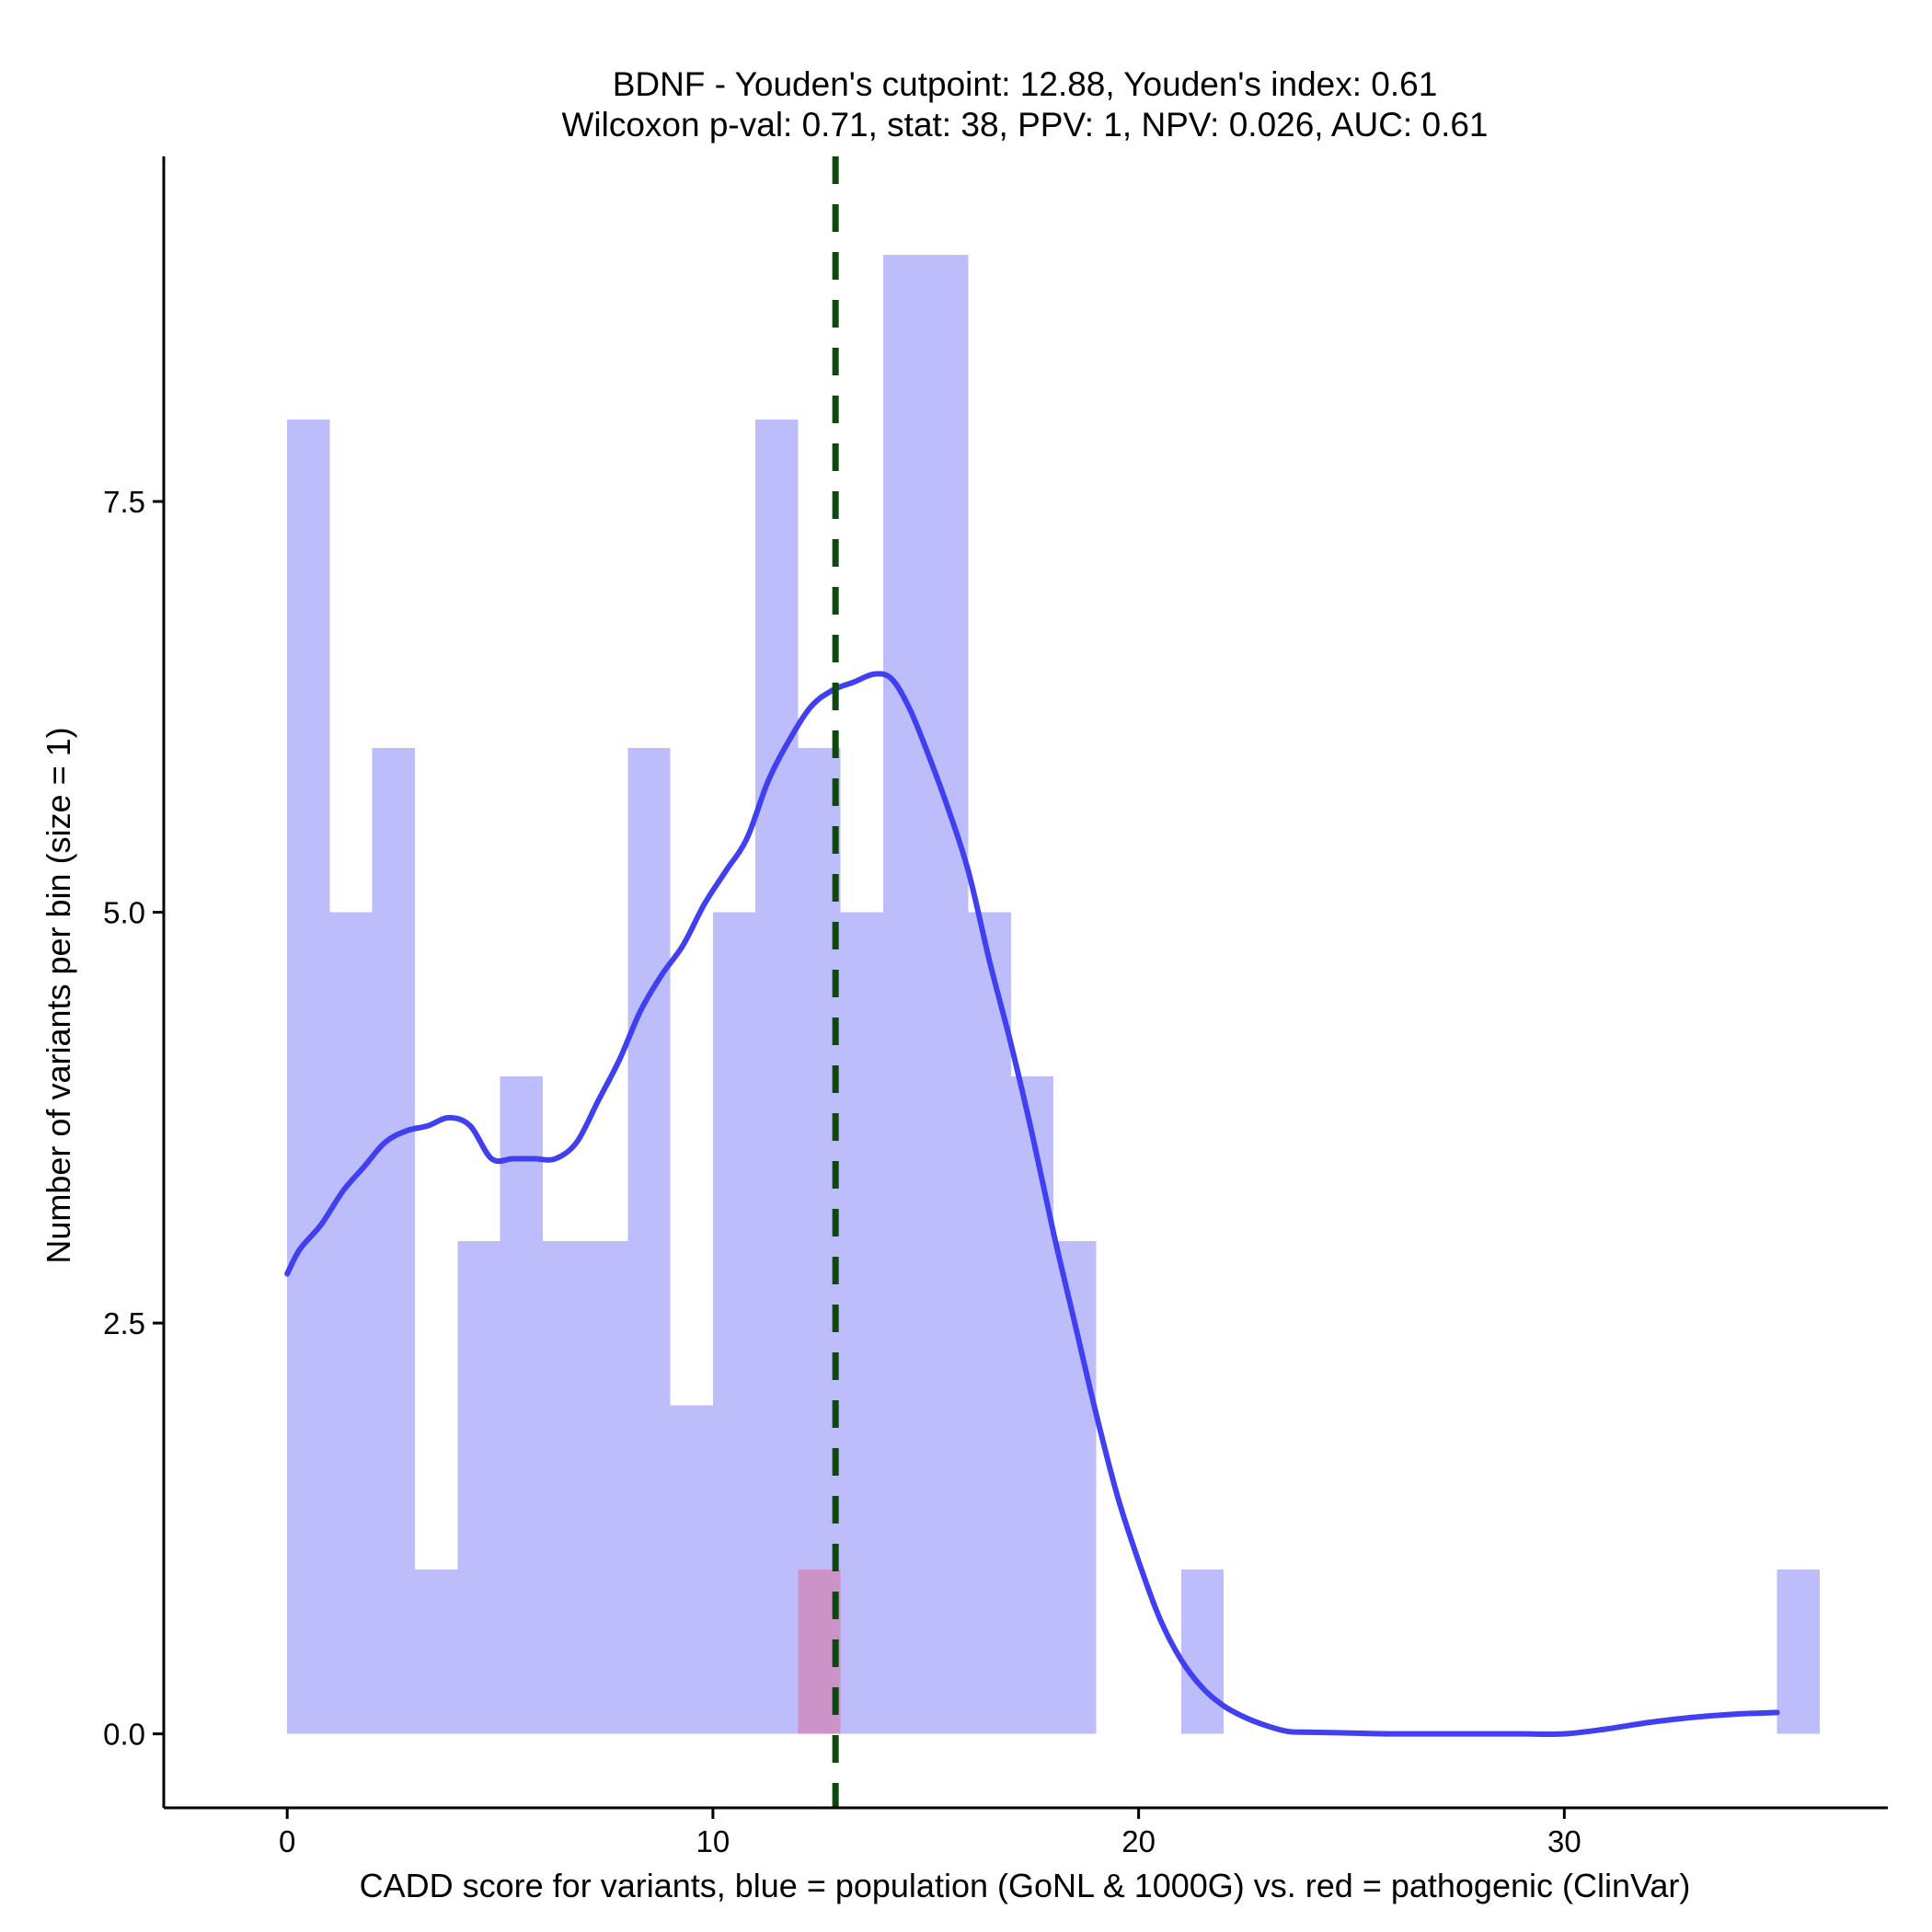  I want to click on x-tick-label-2: 20, so click(1138, 1841).